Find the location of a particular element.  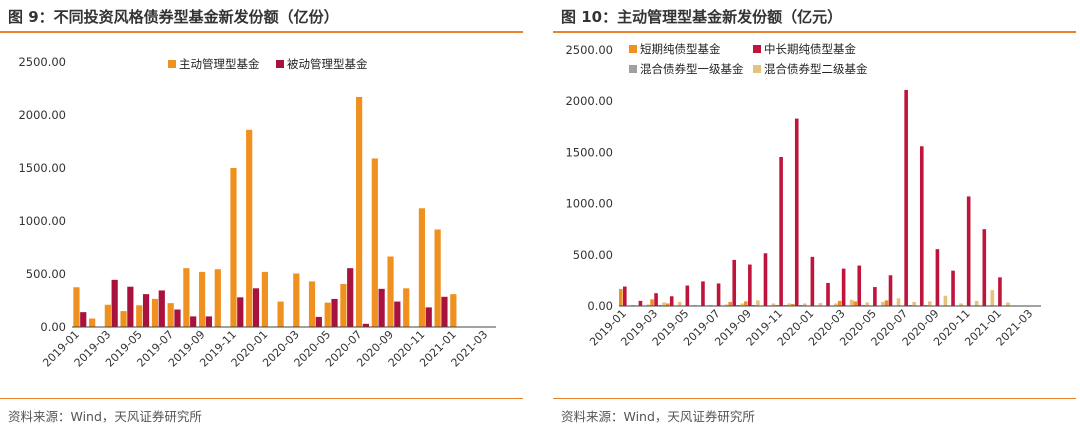

y-tick-label: 1500.00 is located at coordinates (589, 152).